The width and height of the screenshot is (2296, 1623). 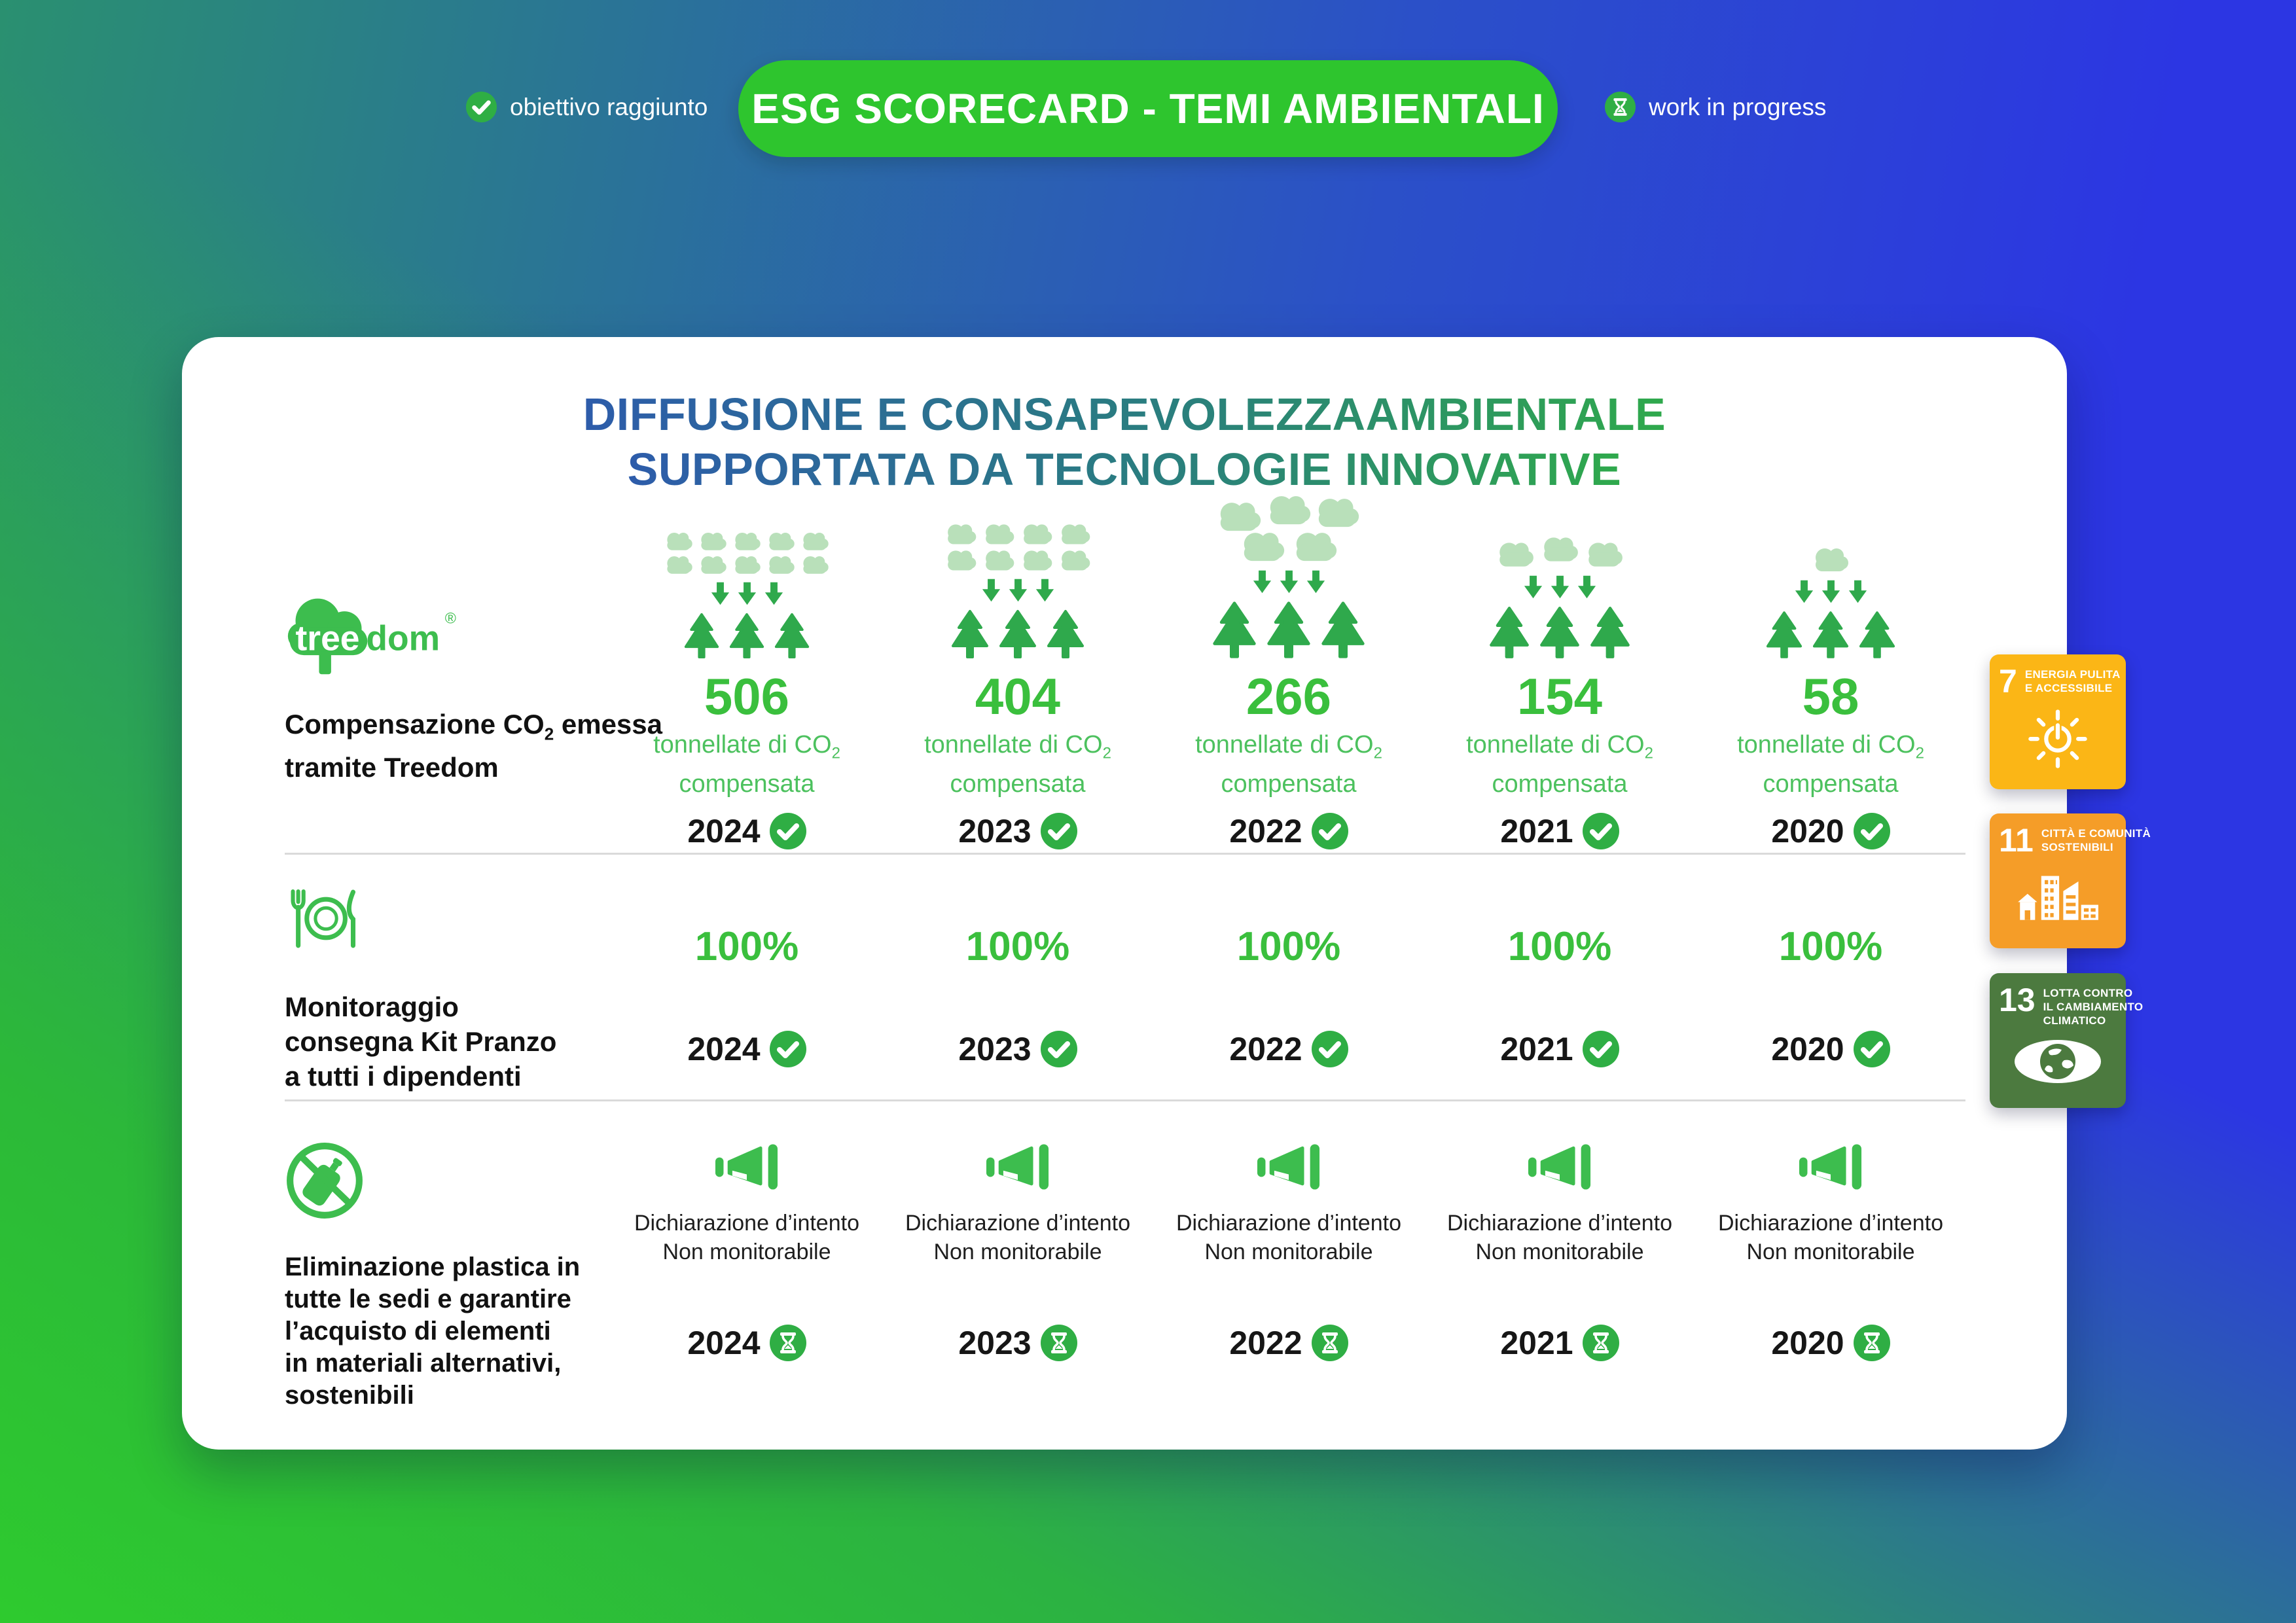 I want to click on megaphone-icon, so click(x=1288, y=1167).